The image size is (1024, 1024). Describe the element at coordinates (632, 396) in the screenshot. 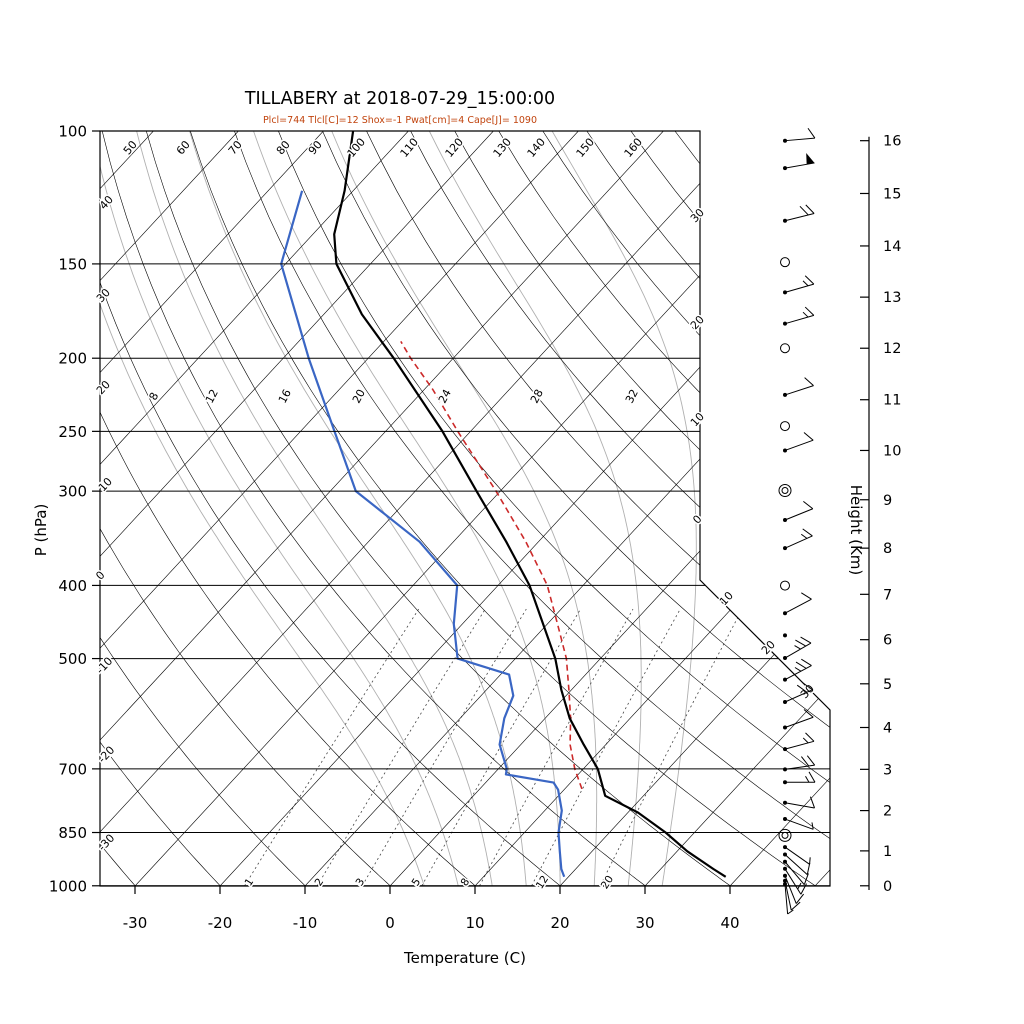

I see `svg-text: 32` at that location.